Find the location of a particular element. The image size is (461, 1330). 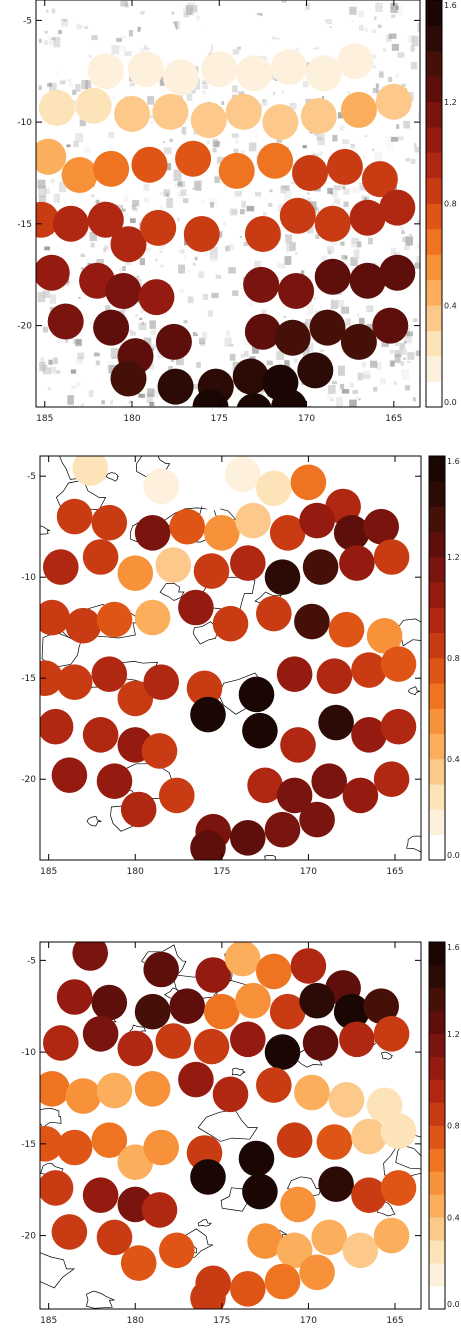

colorbar-frame is located at coordinates (434, 204).